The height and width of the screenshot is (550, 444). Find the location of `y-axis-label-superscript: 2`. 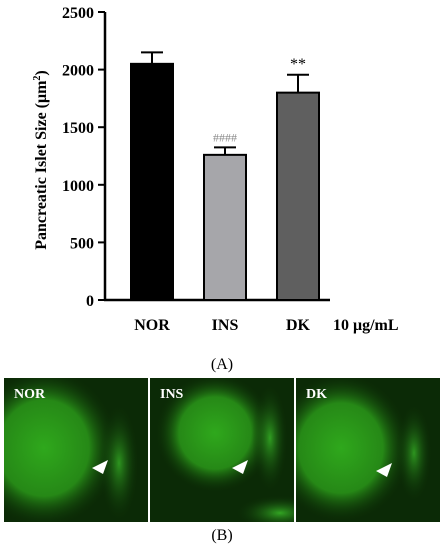

y-axis-label-superscript: 2 is located at coordinates (37, 78).